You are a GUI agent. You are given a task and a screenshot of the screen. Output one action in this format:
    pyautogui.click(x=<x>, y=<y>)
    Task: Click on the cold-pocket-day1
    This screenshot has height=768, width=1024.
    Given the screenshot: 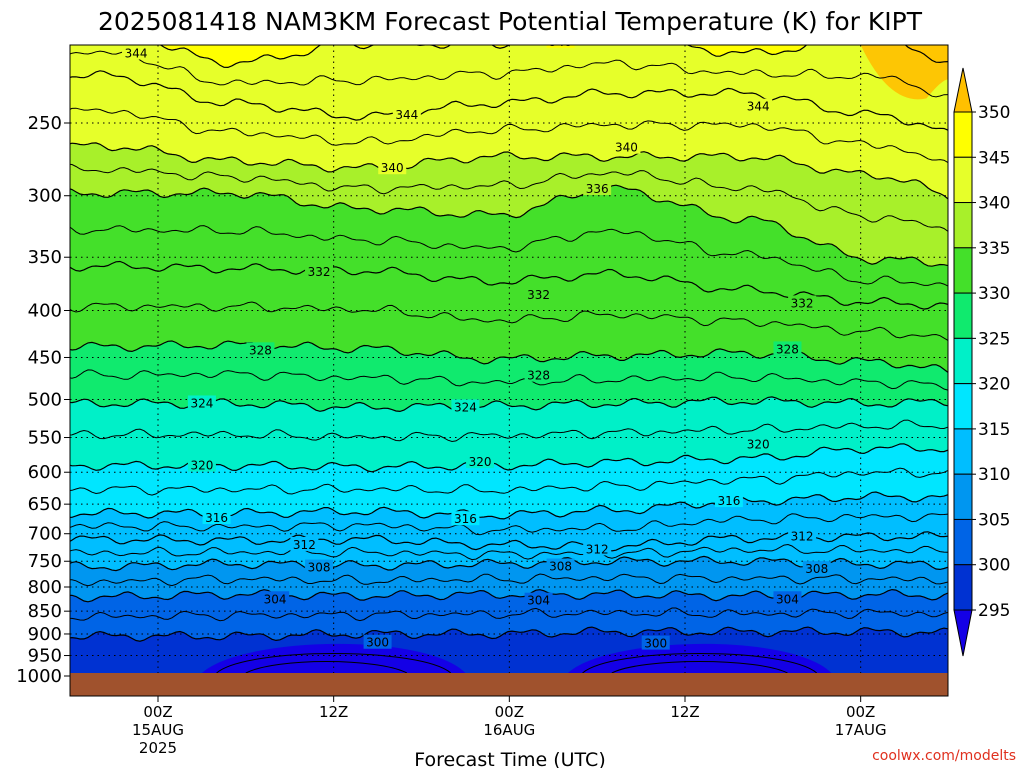 What is the action you would take?
    pyautogui.click(x=333, y=658)
    